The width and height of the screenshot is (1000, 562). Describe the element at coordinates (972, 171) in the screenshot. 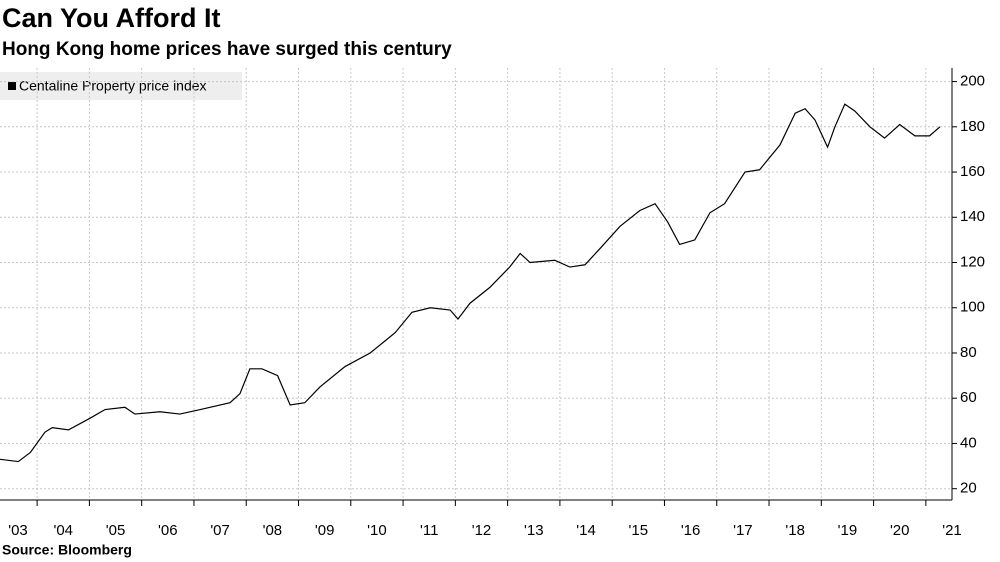

I see `y-tick-label: 160` at that location.